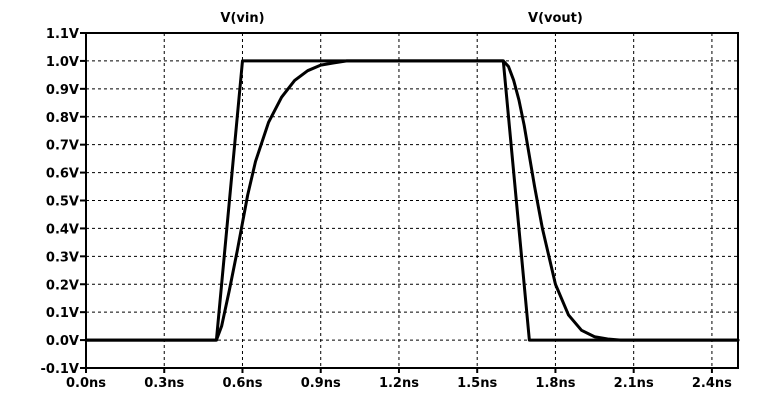 The width and height of the screenshot is (758, 418). Describe the element at coordinates (555, 18) in the screenshot. I see `legend-entry-2: V(vout)` at that location.